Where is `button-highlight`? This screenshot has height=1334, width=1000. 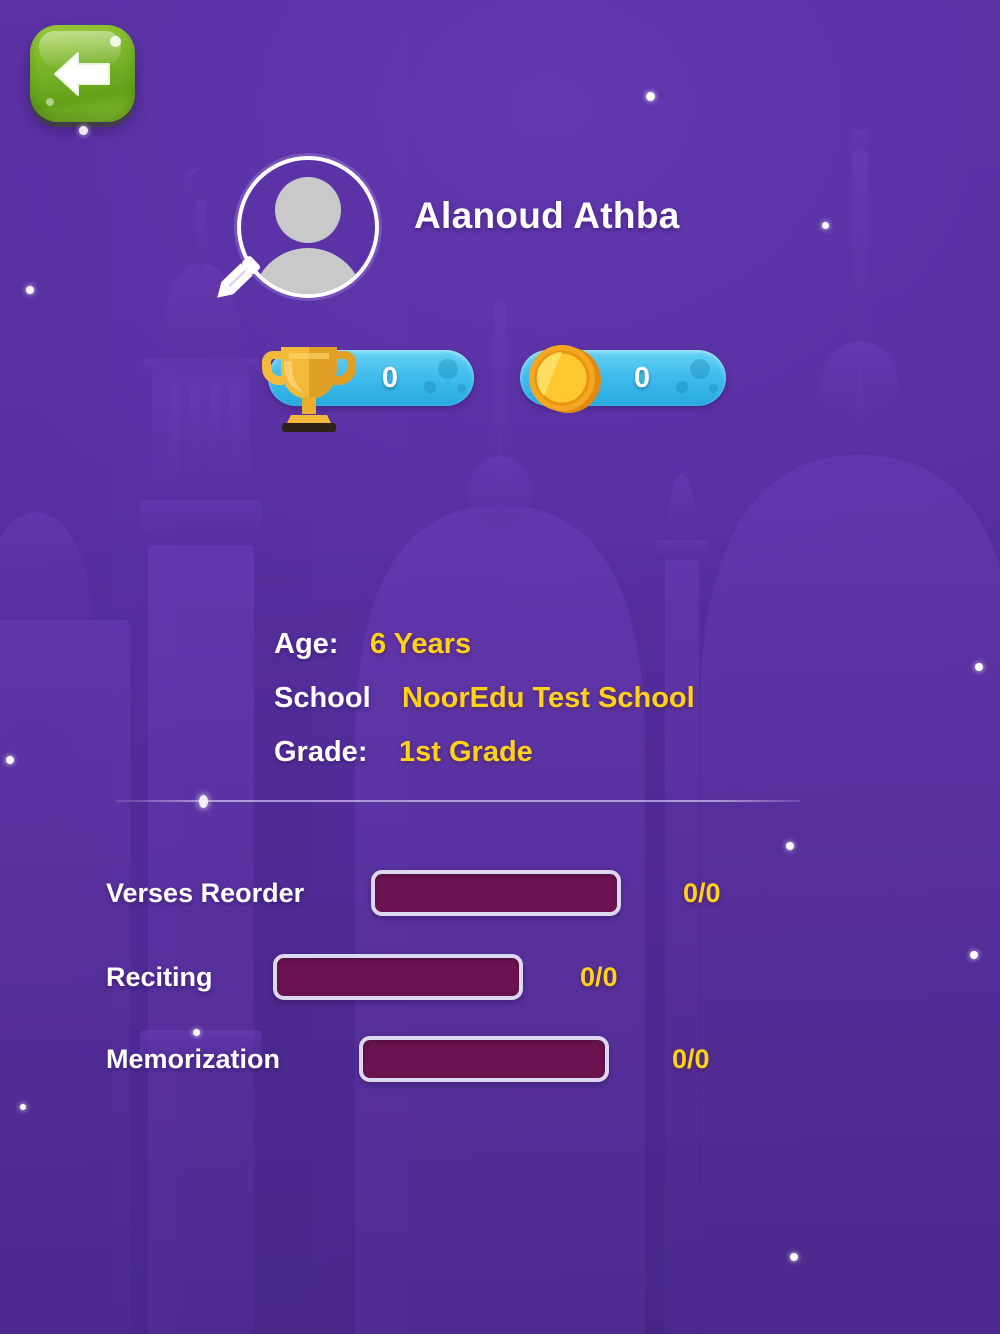
button-highlight is located at coordinates (115, 41).